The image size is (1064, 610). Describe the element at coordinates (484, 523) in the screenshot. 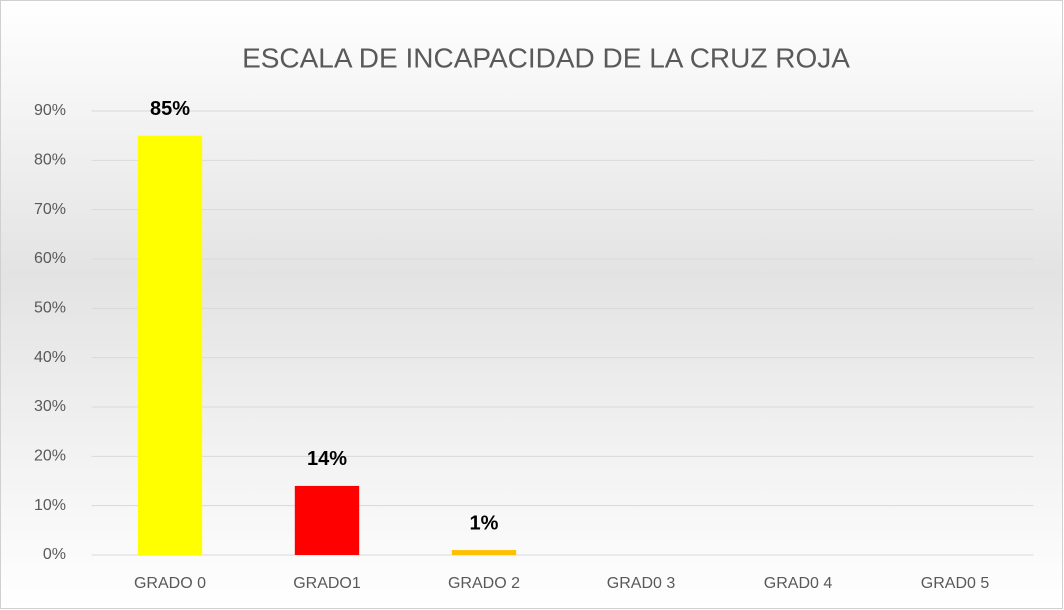

I see `data-label: 1%` at that location.